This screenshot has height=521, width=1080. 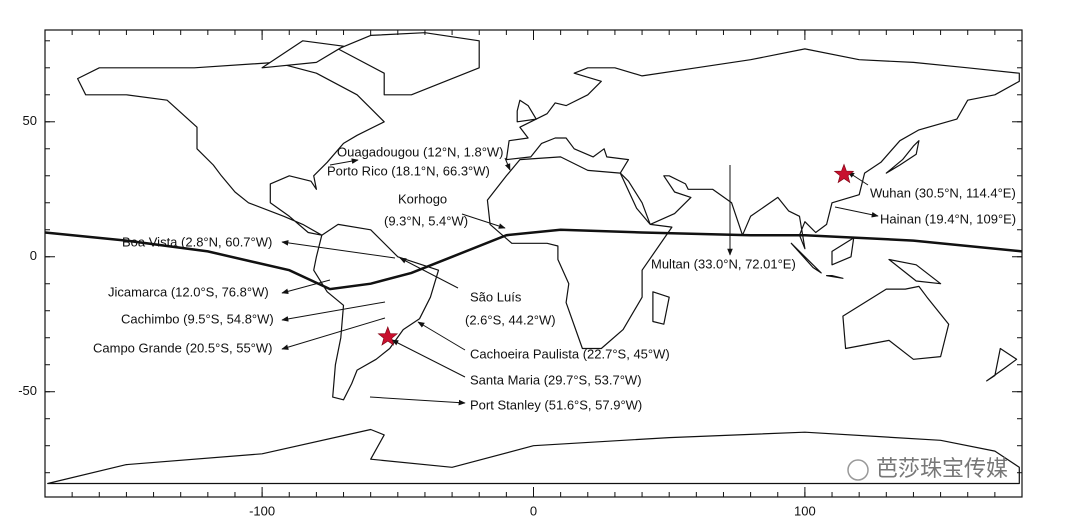 What do you see at coordinates (556, 379) in the screenshot?
I see `station-label: Santa Maria (29.7°S, 53.7°W)` at bounding box center [556, 379].